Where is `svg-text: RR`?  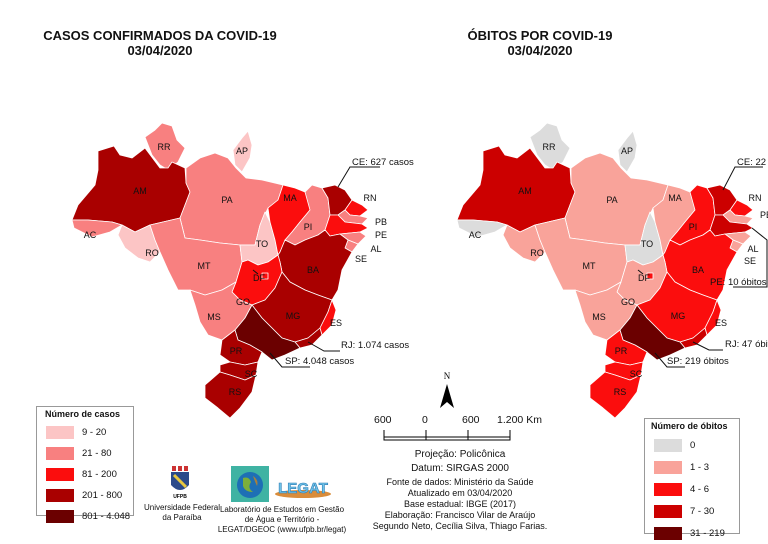
svg-text: RR is located at coordinates (164, 147).